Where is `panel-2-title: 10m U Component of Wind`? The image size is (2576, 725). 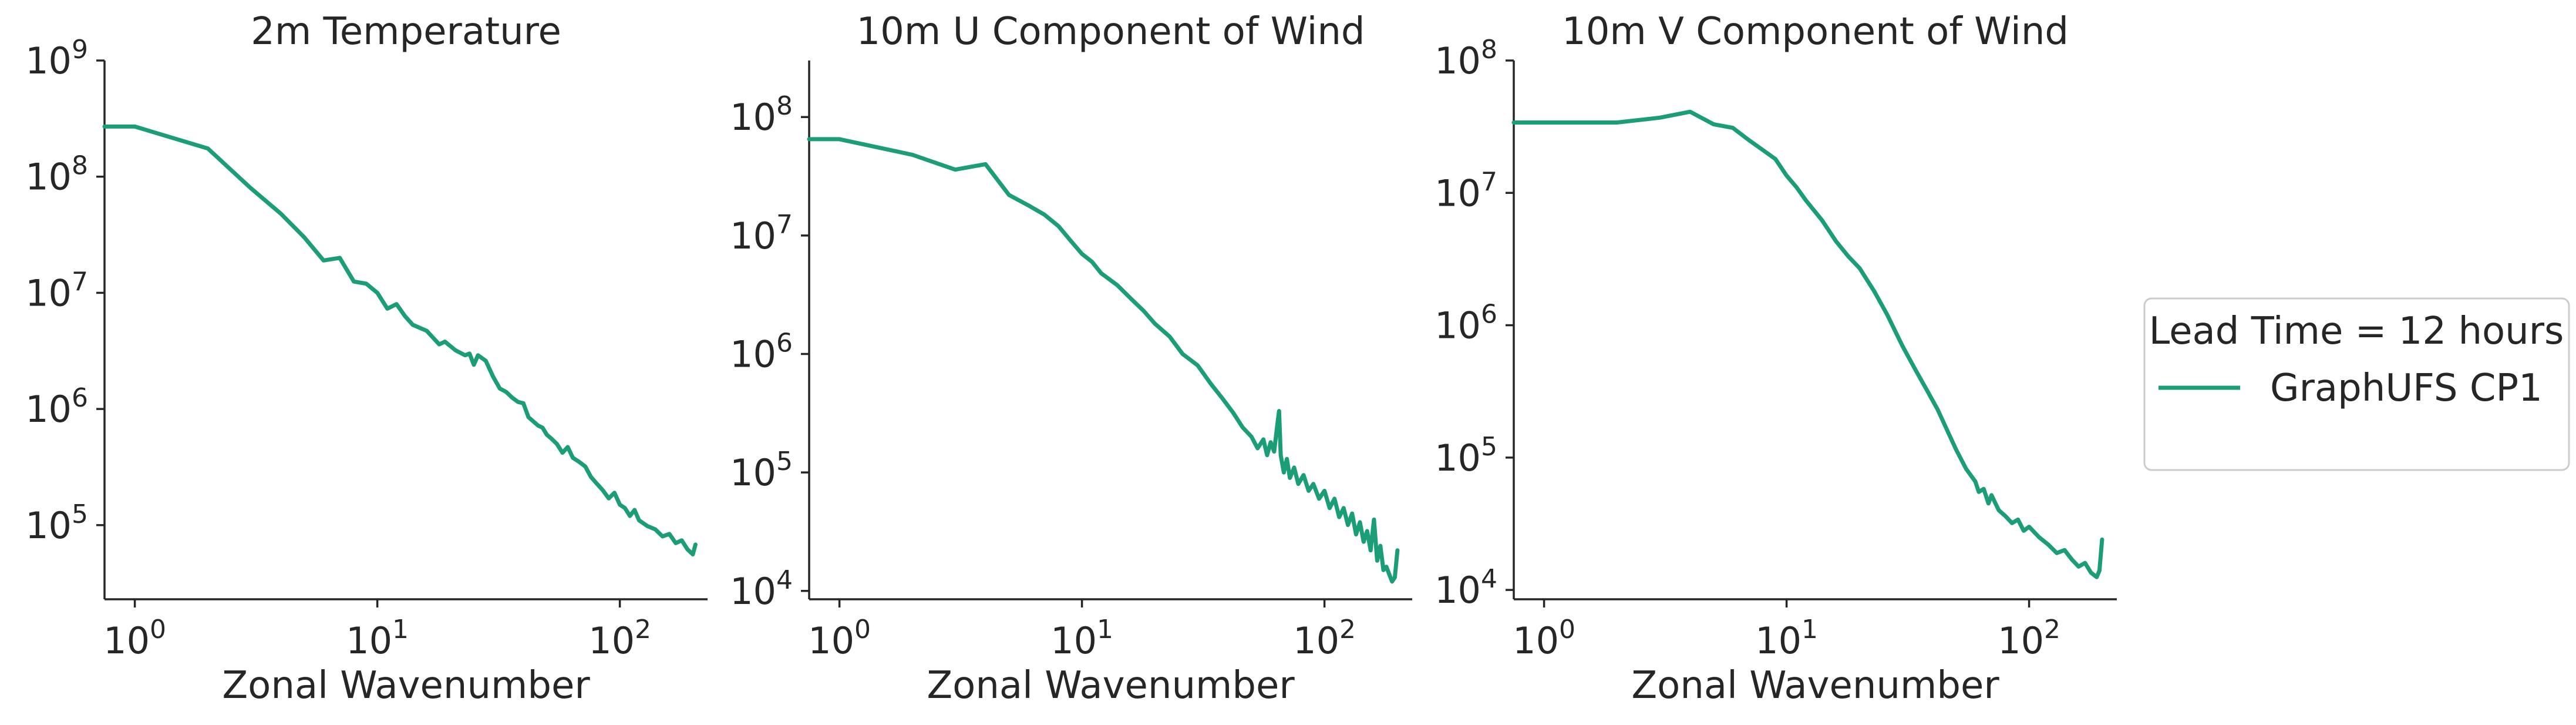 panel-2-title: 10m U Component of Wind is located at coordinates (1110, 31).